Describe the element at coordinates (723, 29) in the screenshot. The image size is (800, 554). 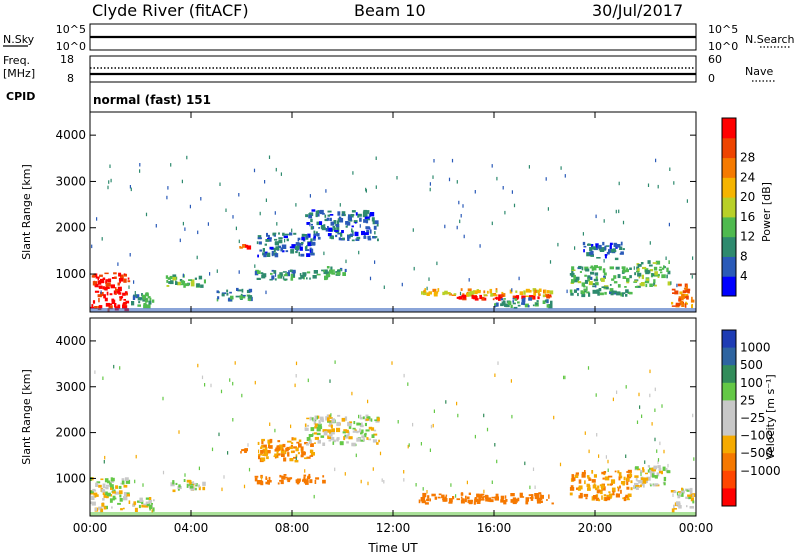
I see `nsearch-tick-top: 10^5` at that location.